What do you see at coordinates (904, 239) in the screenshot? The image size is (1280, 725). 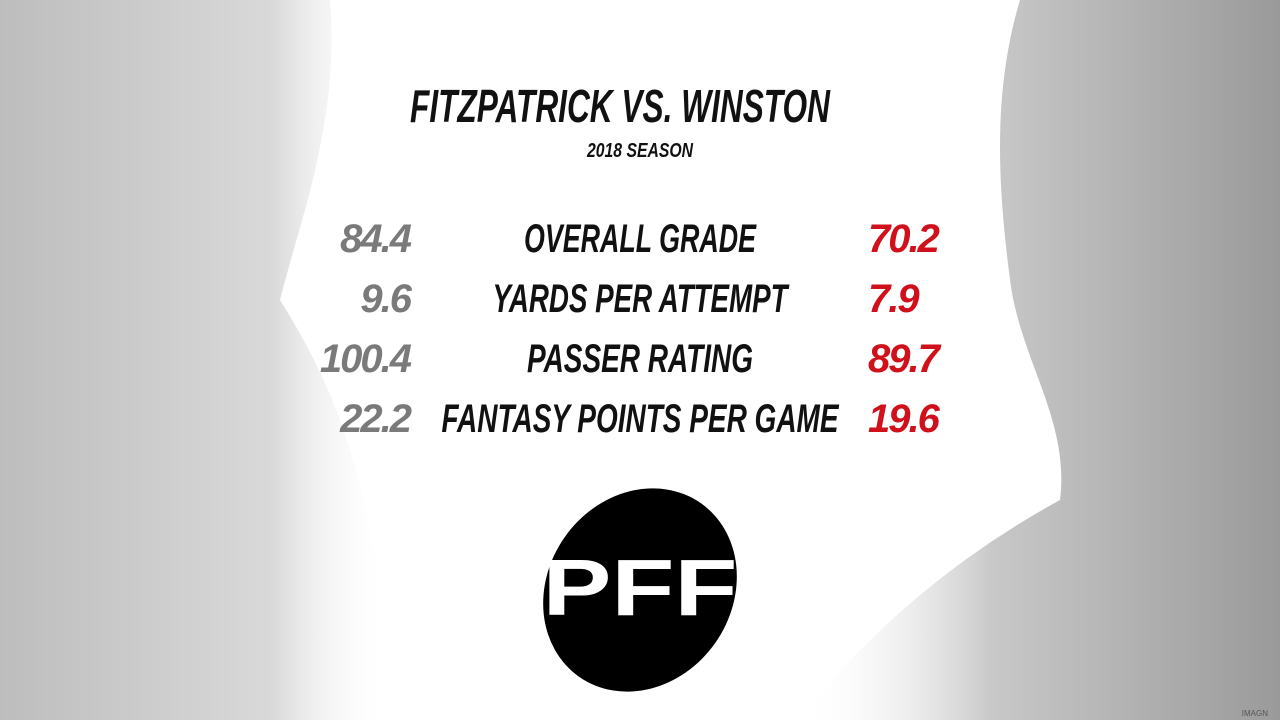 I see `right-value: 70.2` at bounding box center [904, 239].